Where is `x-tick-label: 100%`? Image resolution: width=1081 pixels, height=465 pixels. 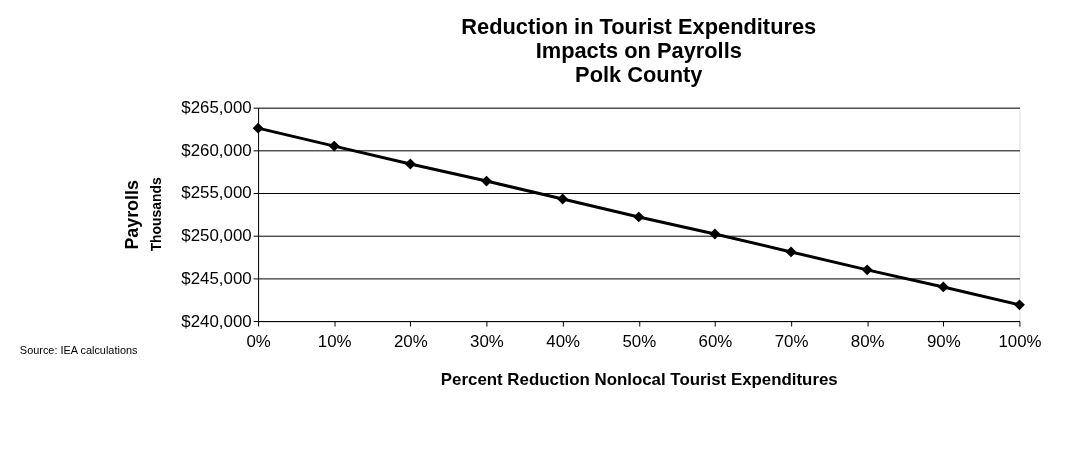
x-tick-label: 100% is located at coordinates (1020, 342).